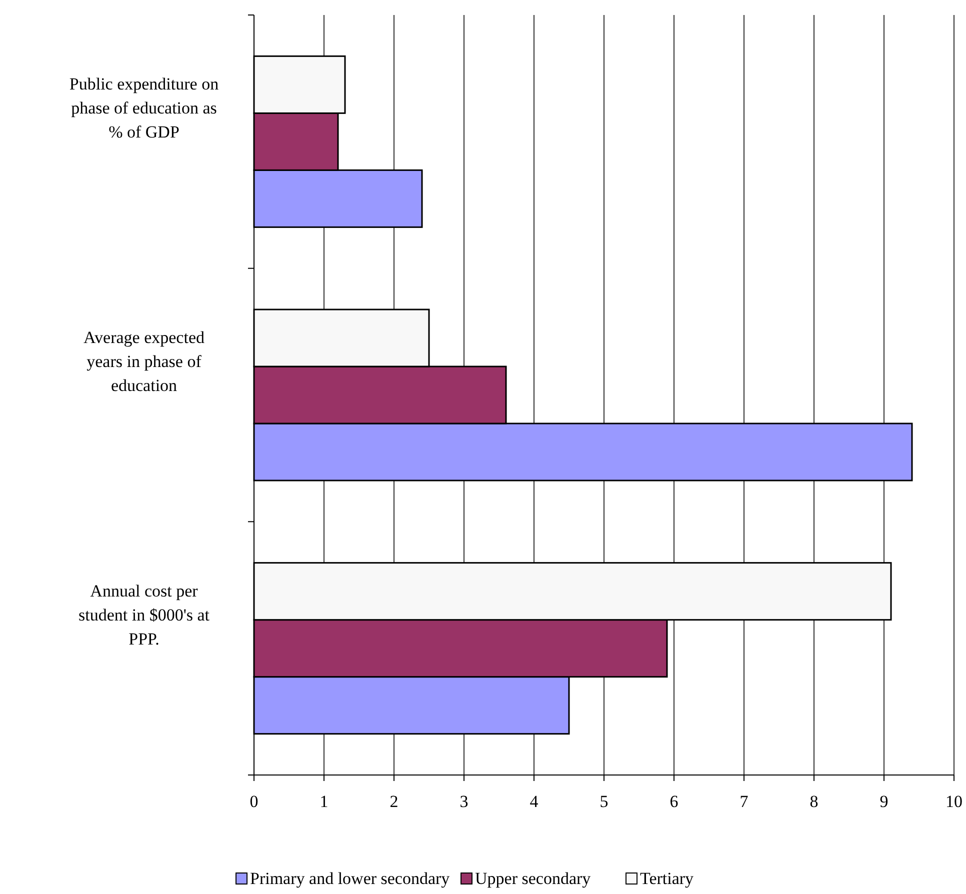  I want to click on x-tick-label: 10, so click(954, 801).